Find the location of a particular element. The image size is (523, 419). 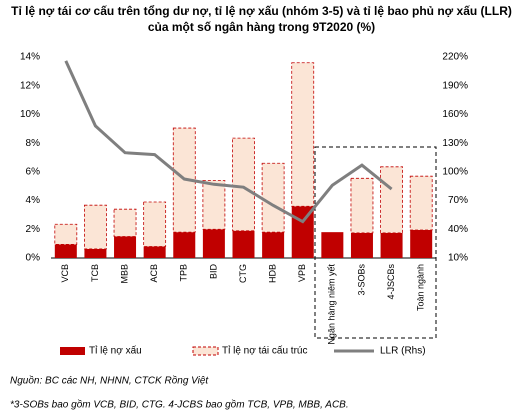

x-tick-label: Ngân hàng niêm yết is located at coordinates (332, 304).